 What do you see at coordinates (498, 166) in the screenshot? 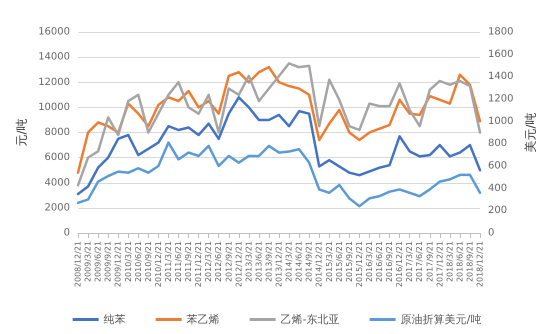
I see `y2-tick-label: 600` at bounding box center [498, 166].